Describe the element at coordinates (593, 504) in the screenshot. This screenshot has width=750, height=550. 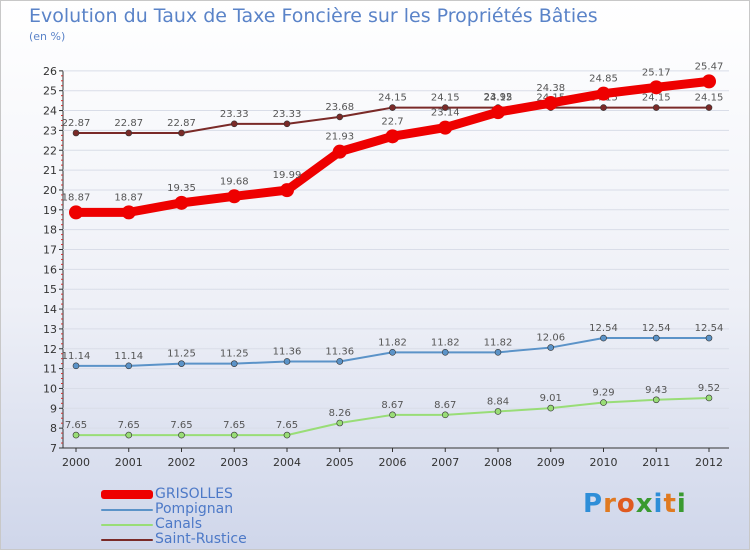
I see `logo-letter: P` at that location.